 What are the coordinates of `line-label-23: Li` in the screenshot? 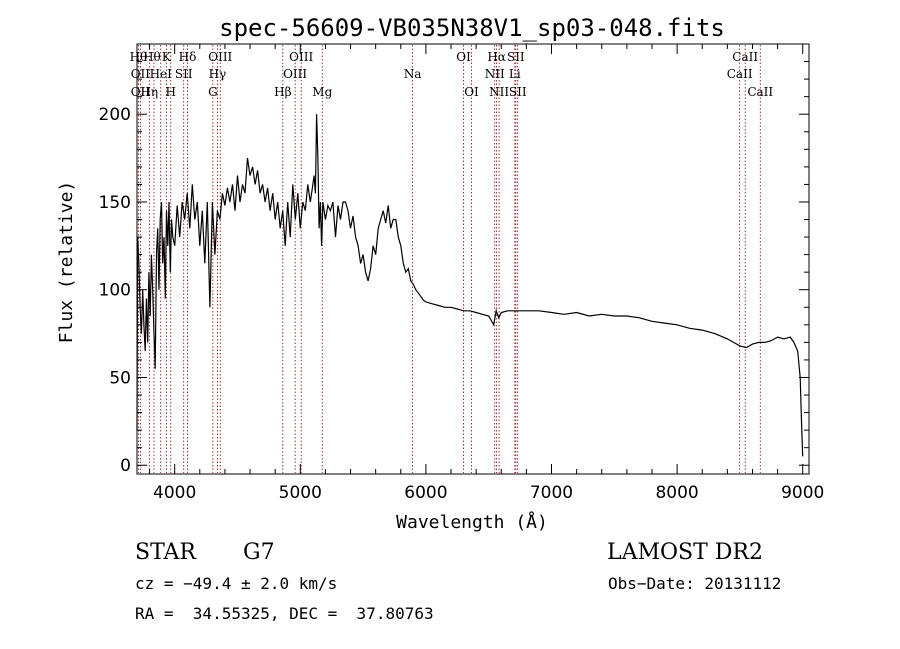 It's located at (515, 74).